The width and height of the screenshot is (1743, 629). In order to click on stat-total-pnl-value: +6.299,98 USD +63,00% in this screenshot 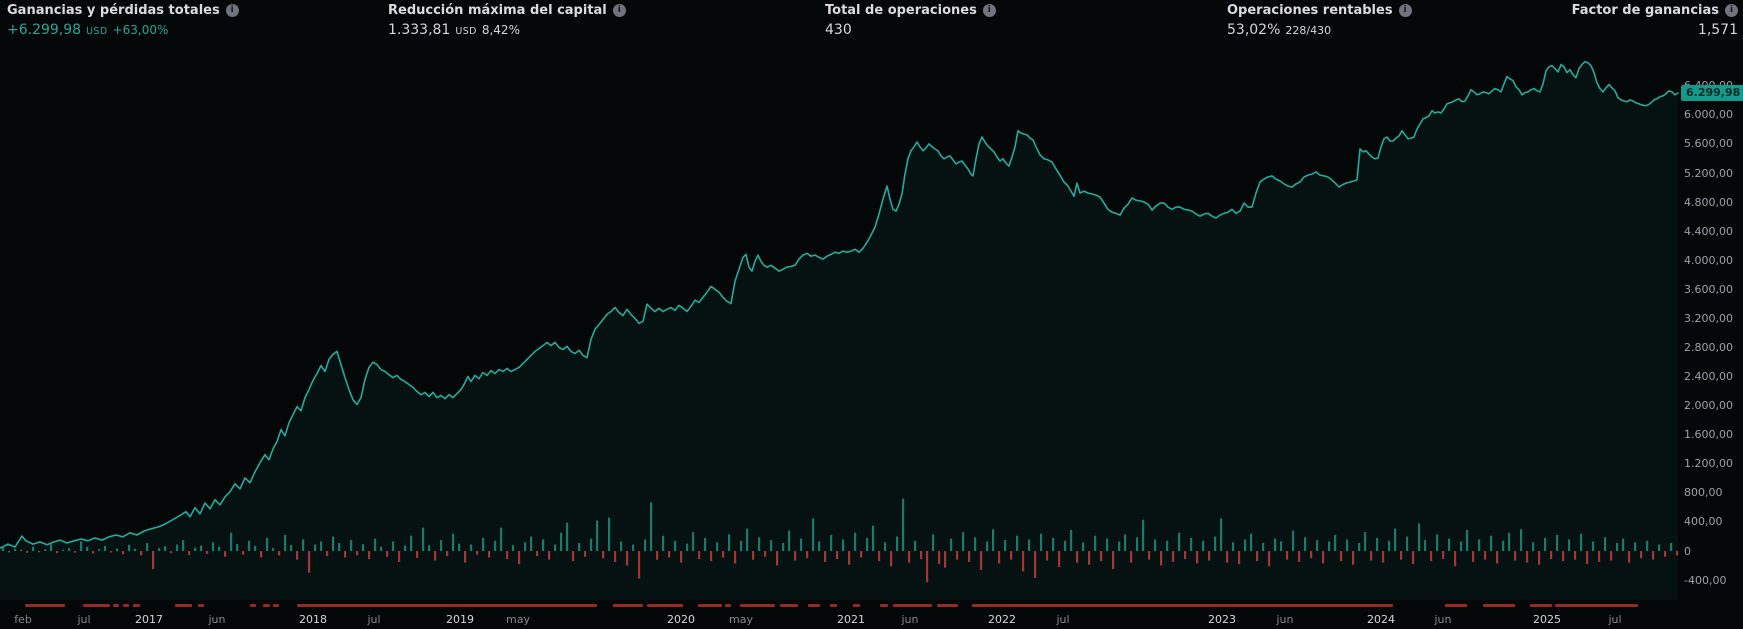, I will do `click(123, 30)`.